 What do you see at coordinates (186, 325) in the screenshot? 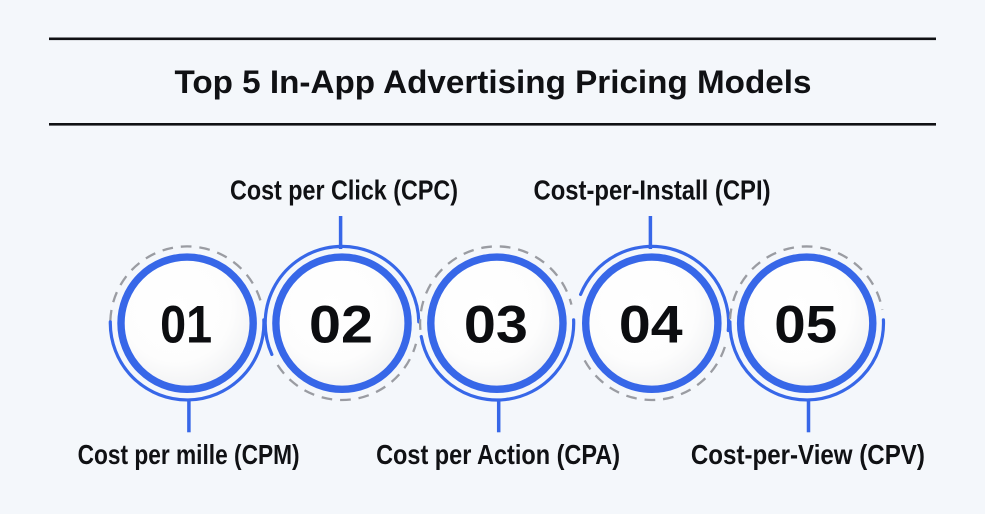
I see `svg-text: 01` at bounding box center [186, 325].